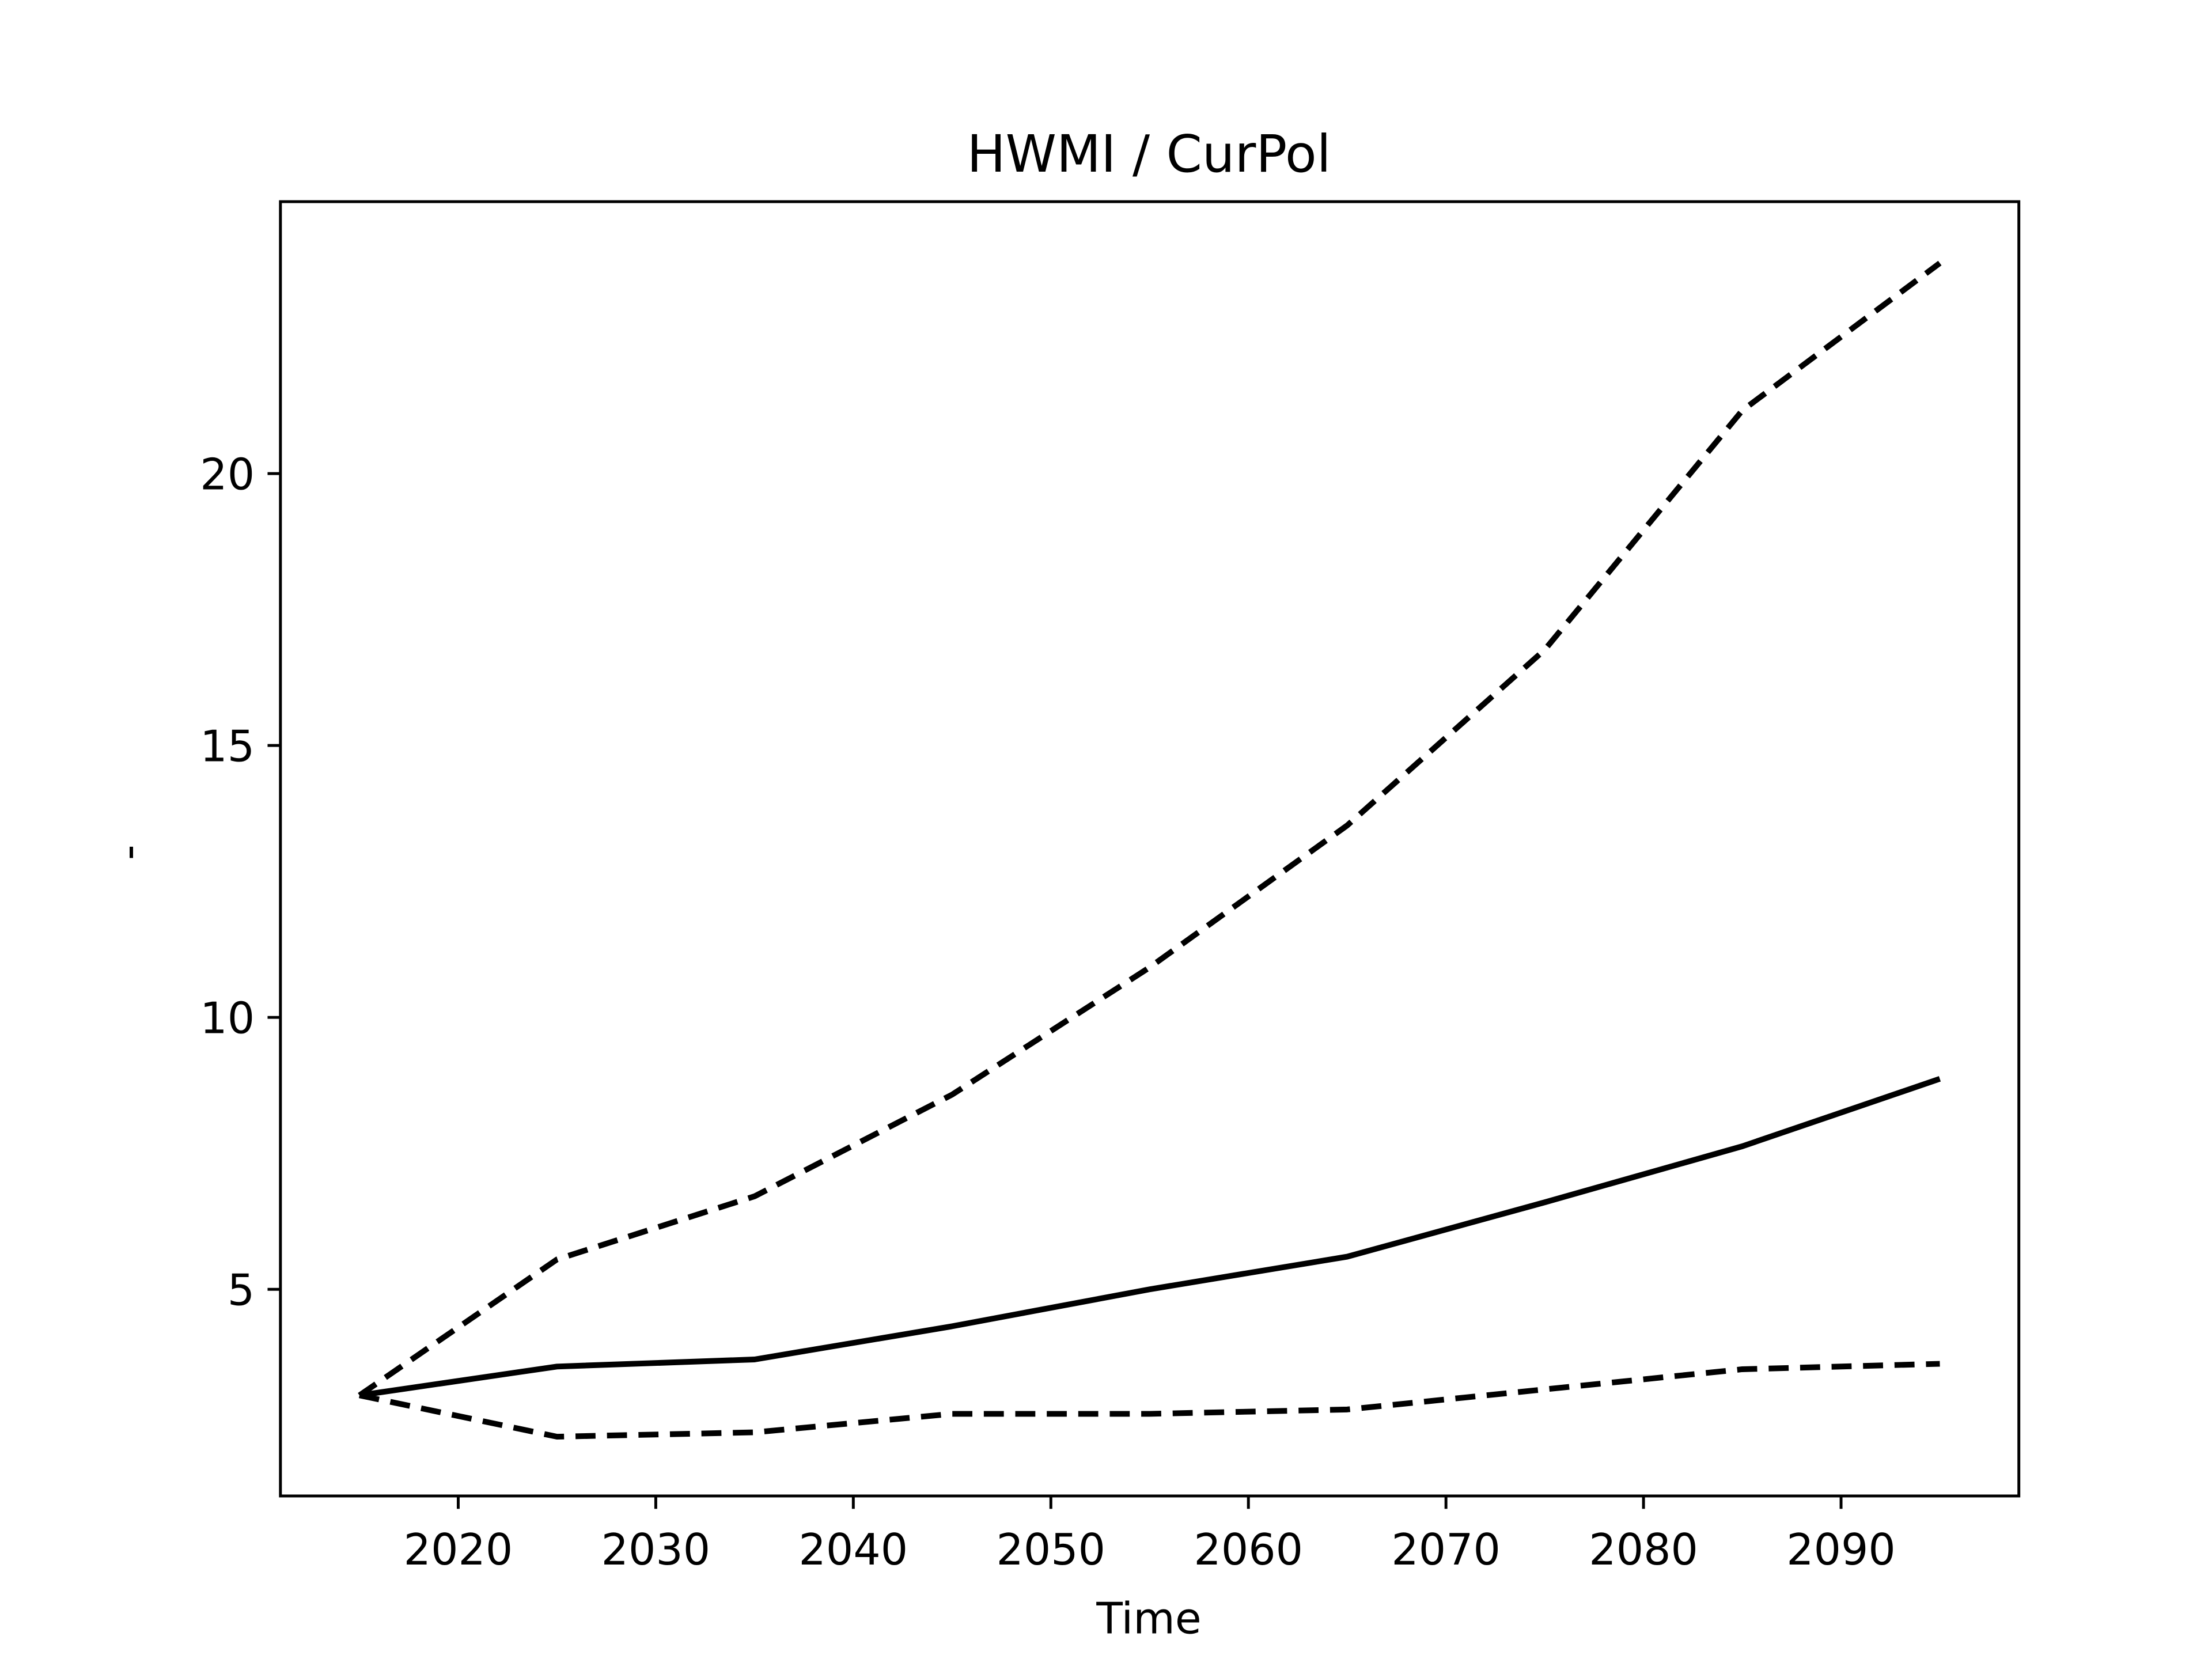 This screenshot has height=1659, width=2212. I want to click on y-tick-label: 20, so click(227, 474).